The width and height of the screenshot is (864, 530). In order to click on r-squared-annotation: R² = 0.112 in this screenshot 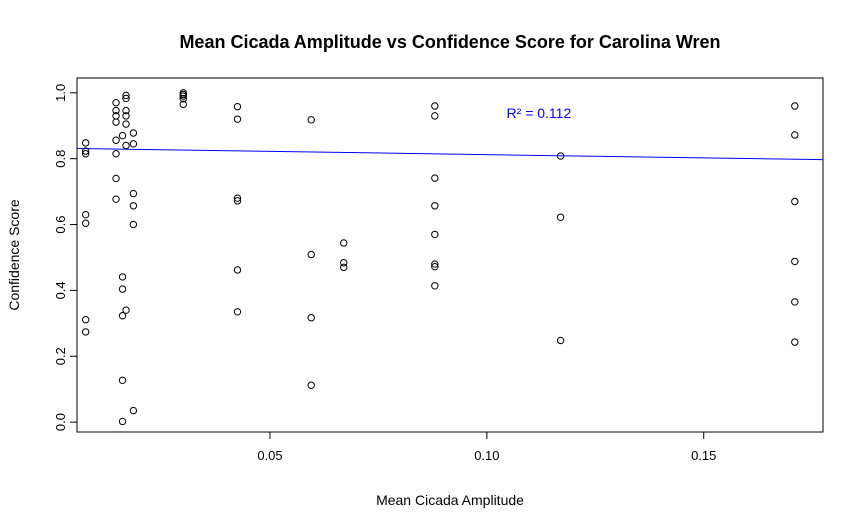, I will do `click(539, 113)`.